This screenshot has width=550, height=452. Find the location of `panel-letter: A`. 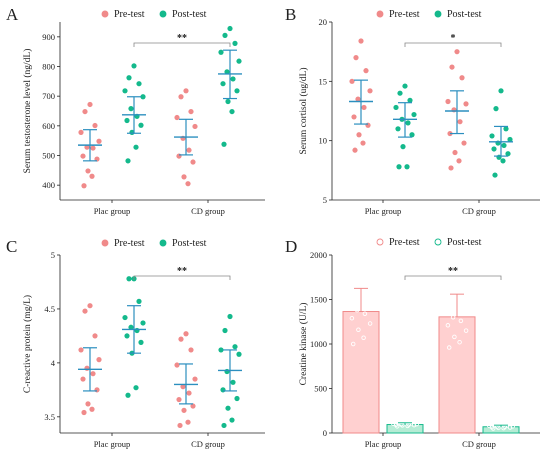

panel-letter: A is located at coordinates (12, 14).